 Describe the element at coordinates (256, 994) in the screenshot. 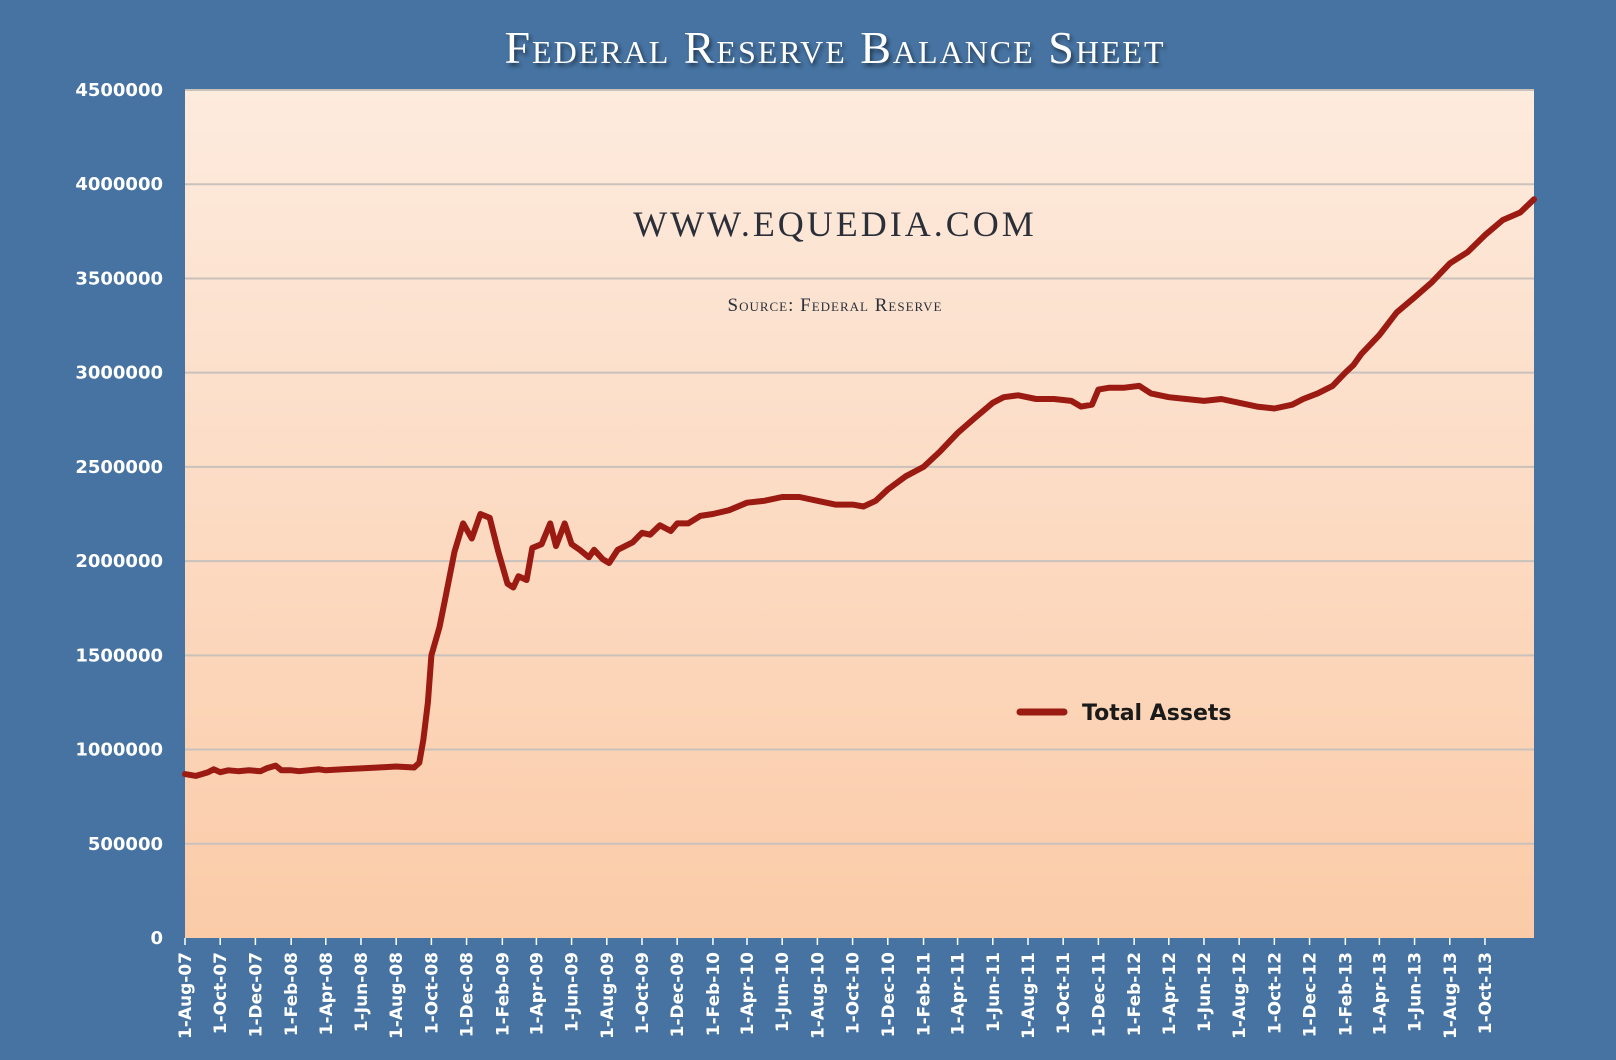

I see `x-tick-label: 1-Dec-07` at that location.